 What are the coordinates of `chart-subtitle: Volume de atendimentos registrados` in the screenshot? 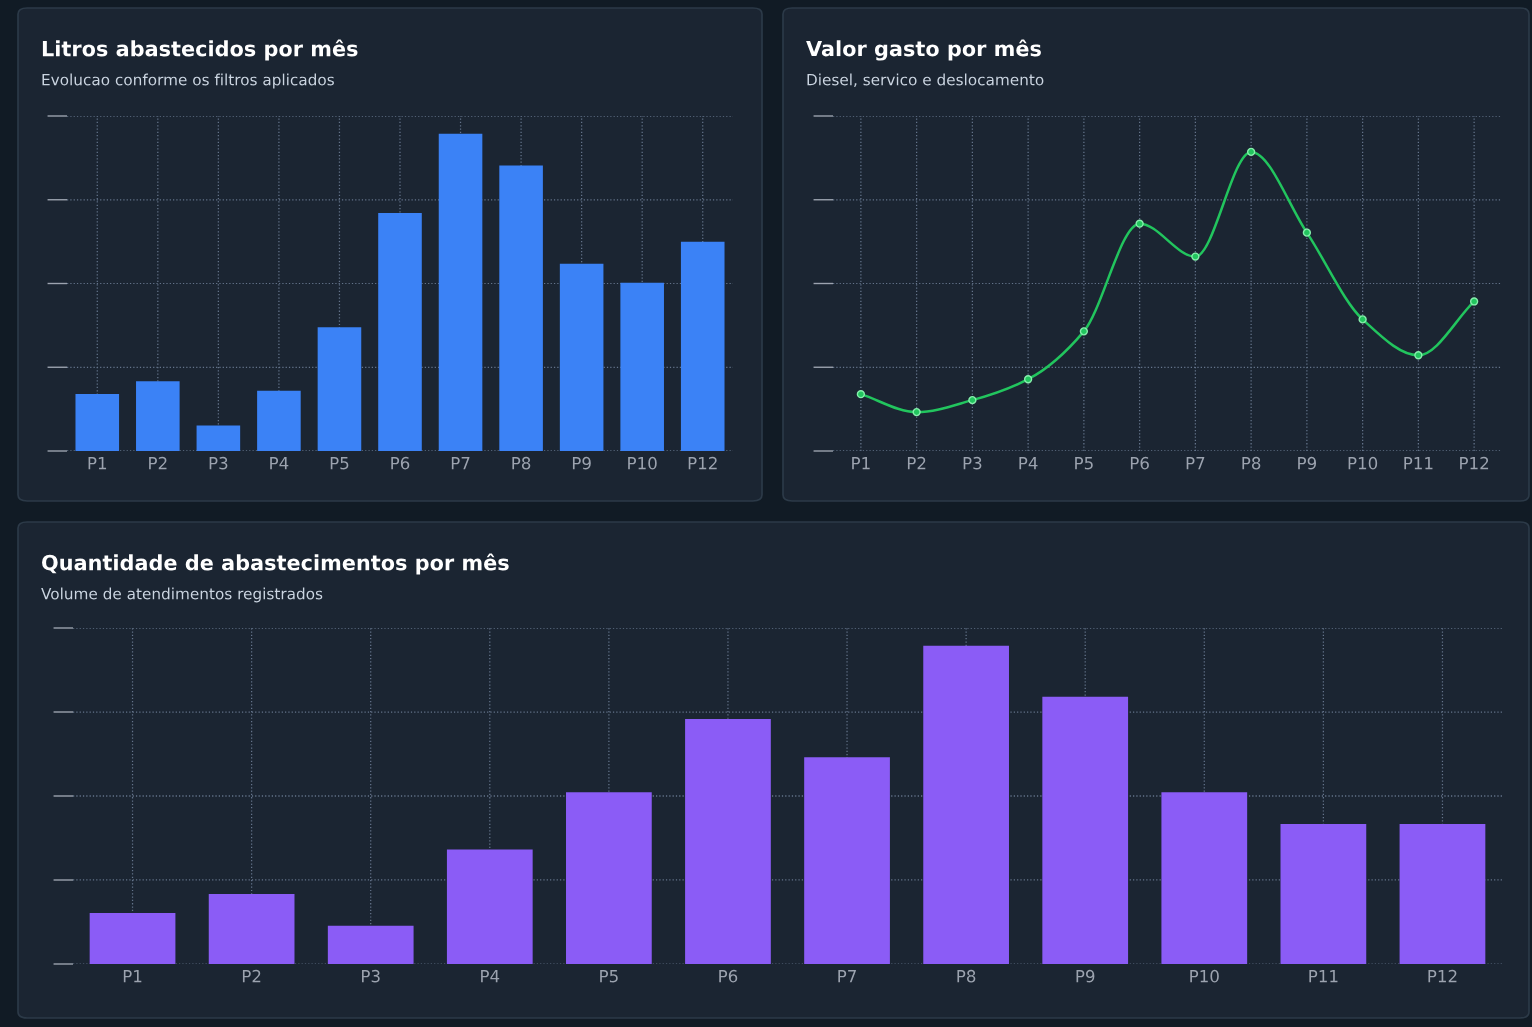 It's located at (182, 595).